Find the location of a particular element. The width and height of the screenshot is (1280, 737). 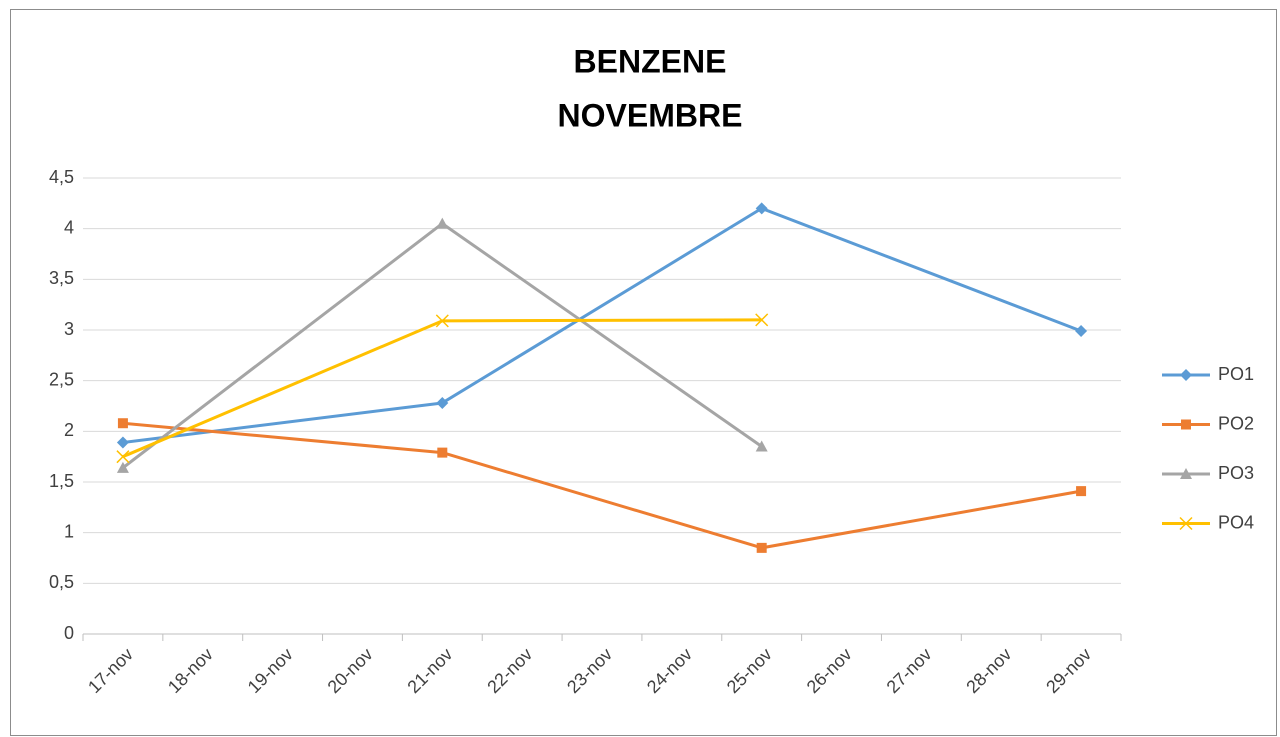

y-tick-label: 4 is located at coordinates (69, 227).